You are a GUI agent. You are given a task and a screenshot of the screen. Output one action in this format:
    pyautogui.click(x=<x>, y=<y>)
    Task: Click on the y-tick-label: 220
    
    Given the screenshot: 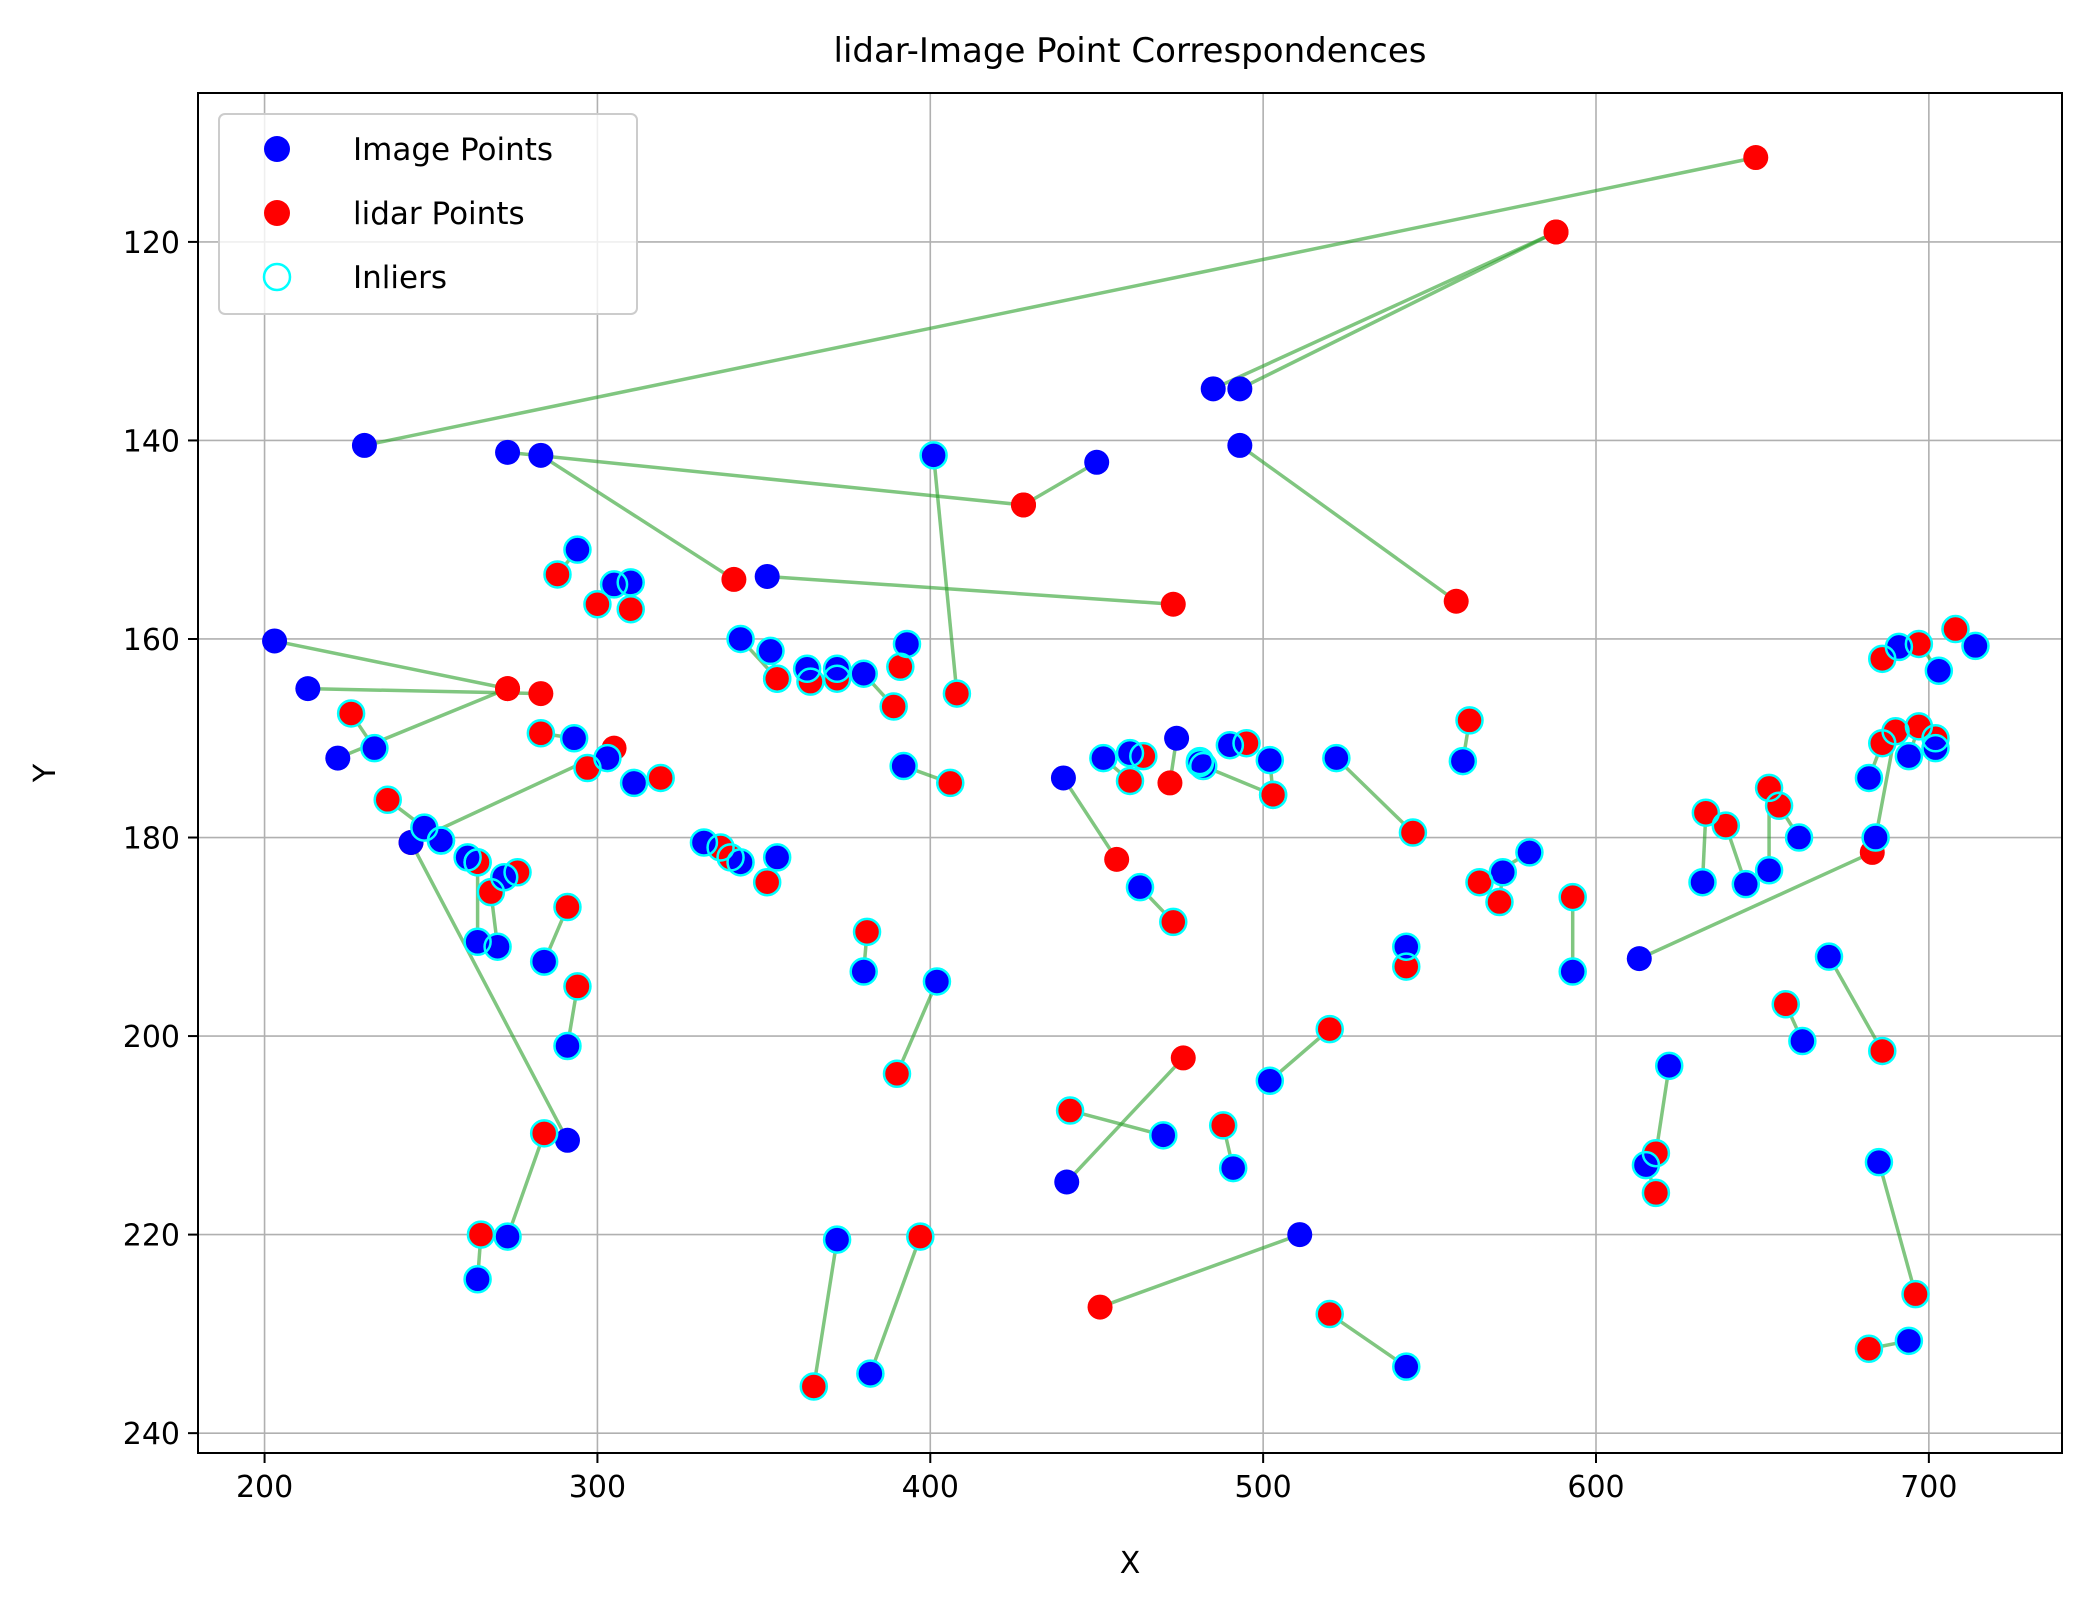 What is the action you would take?
    pyautogui.click(x=151, y=1236)
    